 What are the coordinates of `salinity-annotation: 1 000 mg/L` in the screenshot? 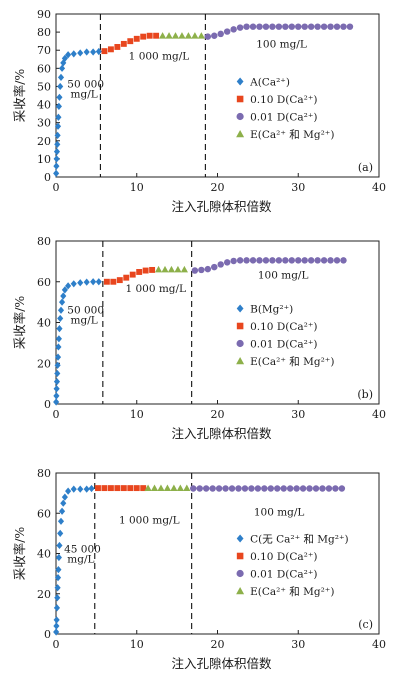 It's located at (149, 520).